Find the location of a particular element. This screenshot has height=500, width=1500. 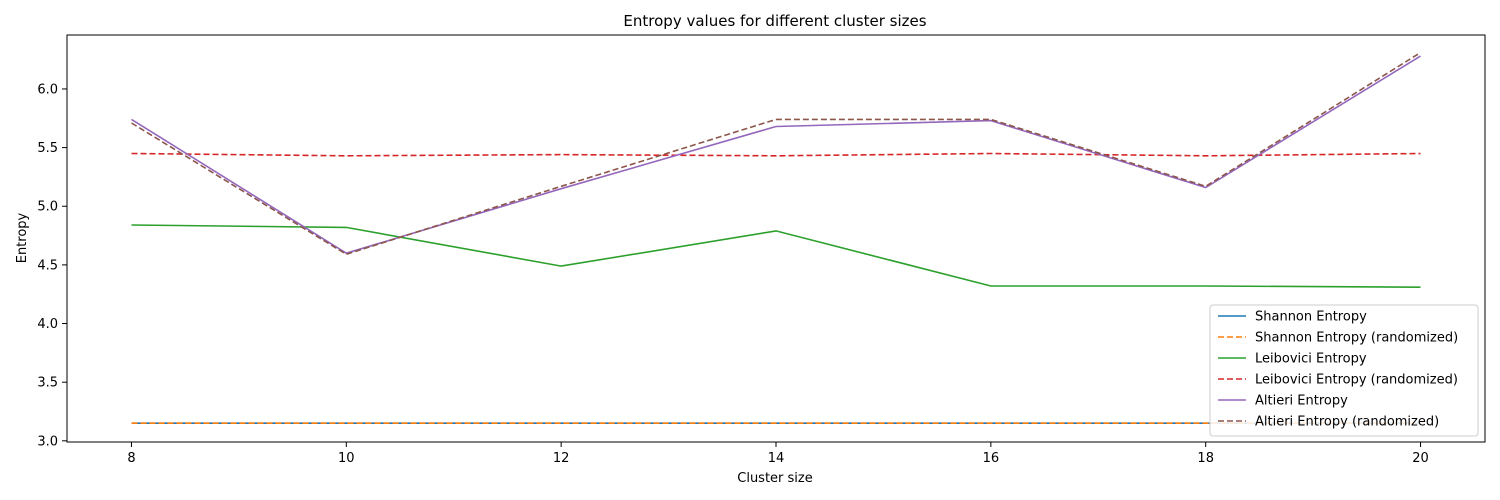

x-axis-title: Cluster size is located at coordinates (774, 478).